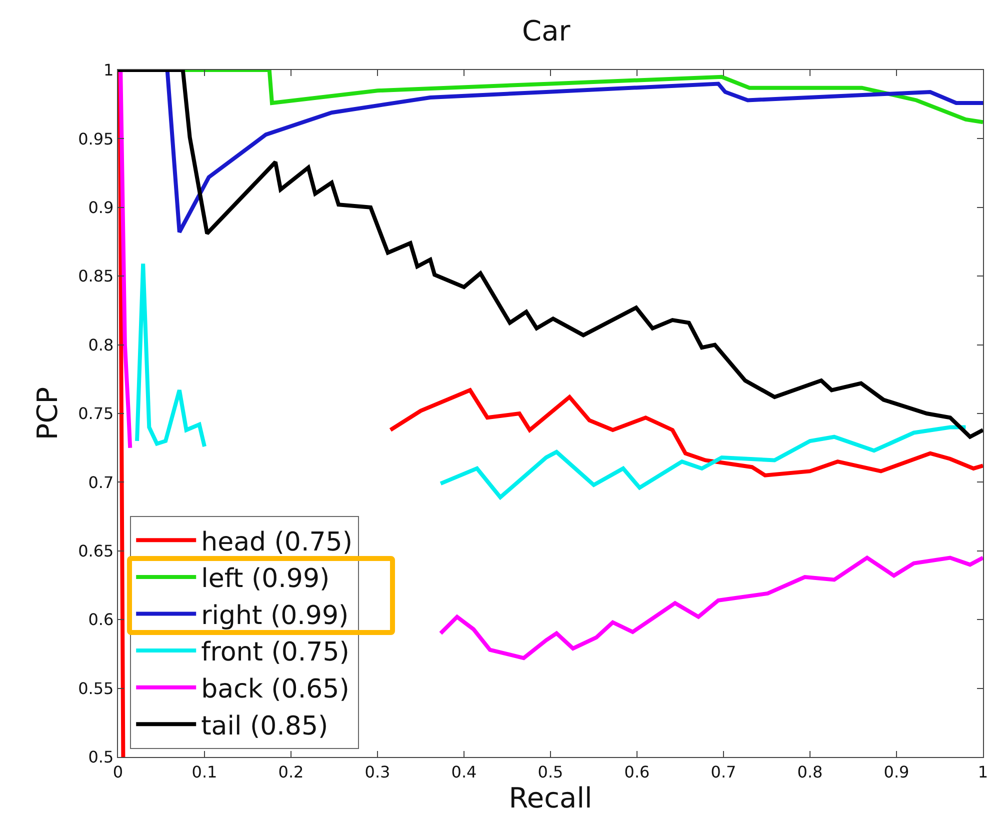 The height and width of the screenshot is (834, 993). Describe the element at coordinates (276, 542) in the screenshot. I see `legend-label: head (0.75)` at that location.